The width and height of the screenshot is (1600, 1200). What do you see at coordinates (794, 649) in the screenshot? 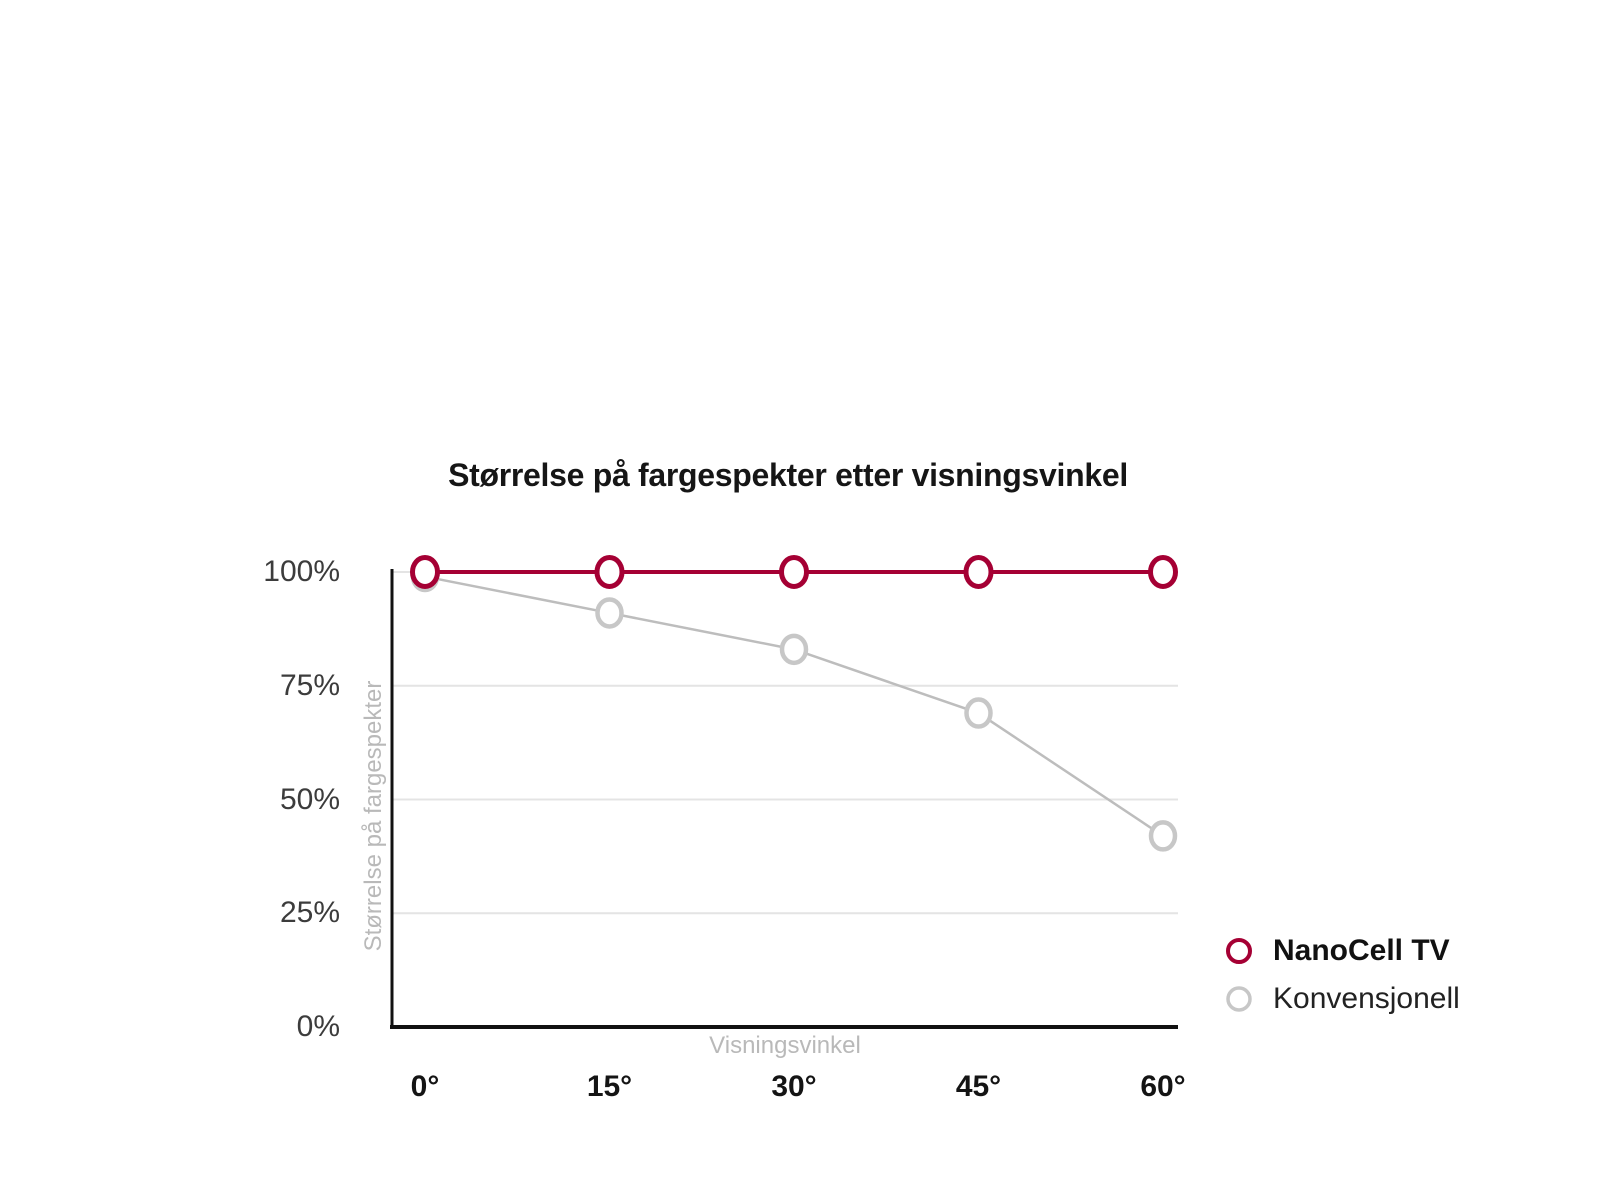
I see `series-konvensjonell-marker-30°` at bounding box center [794, 649].